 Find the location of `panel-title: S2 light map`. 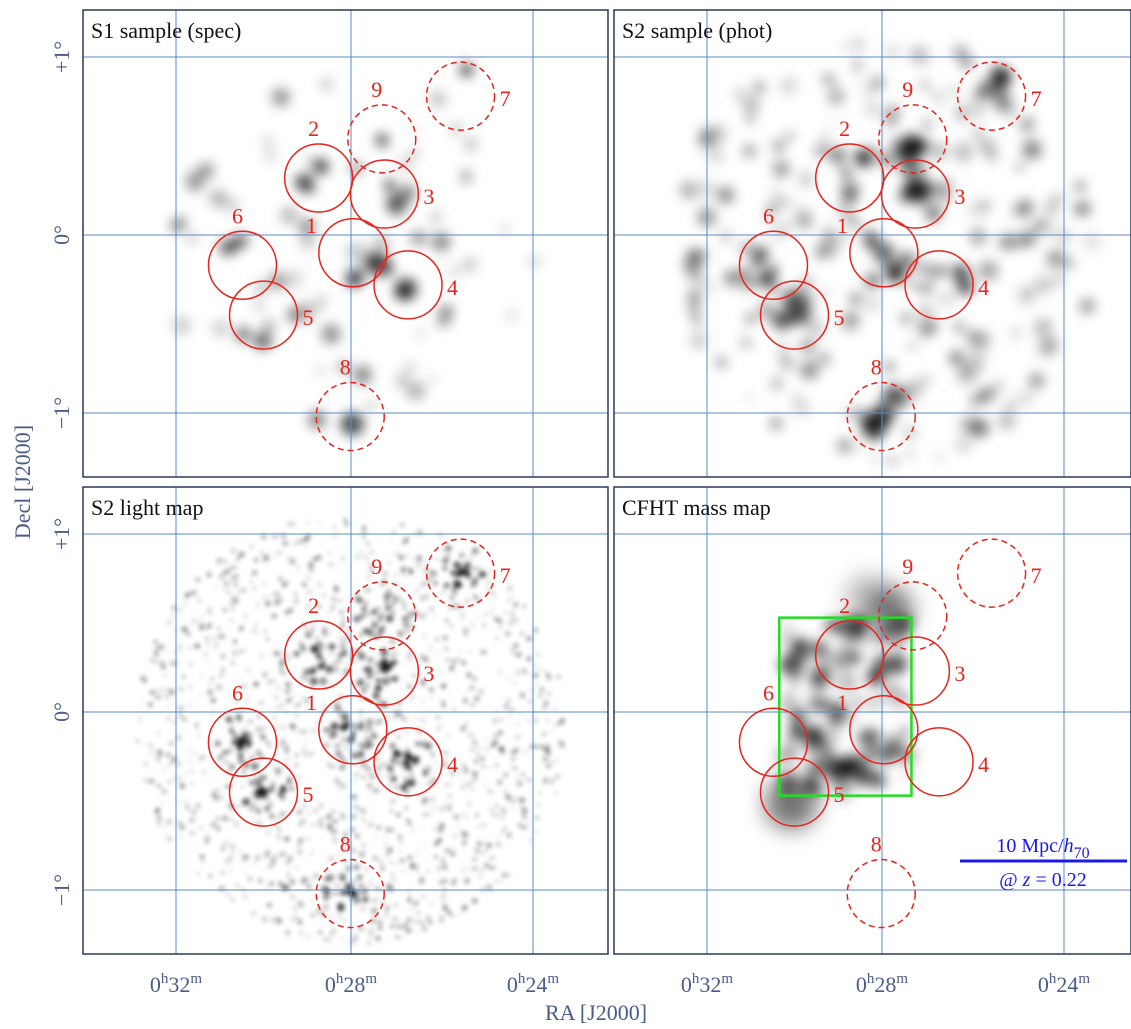

panel-title: S2 light map is located at coordinates (147, 507).